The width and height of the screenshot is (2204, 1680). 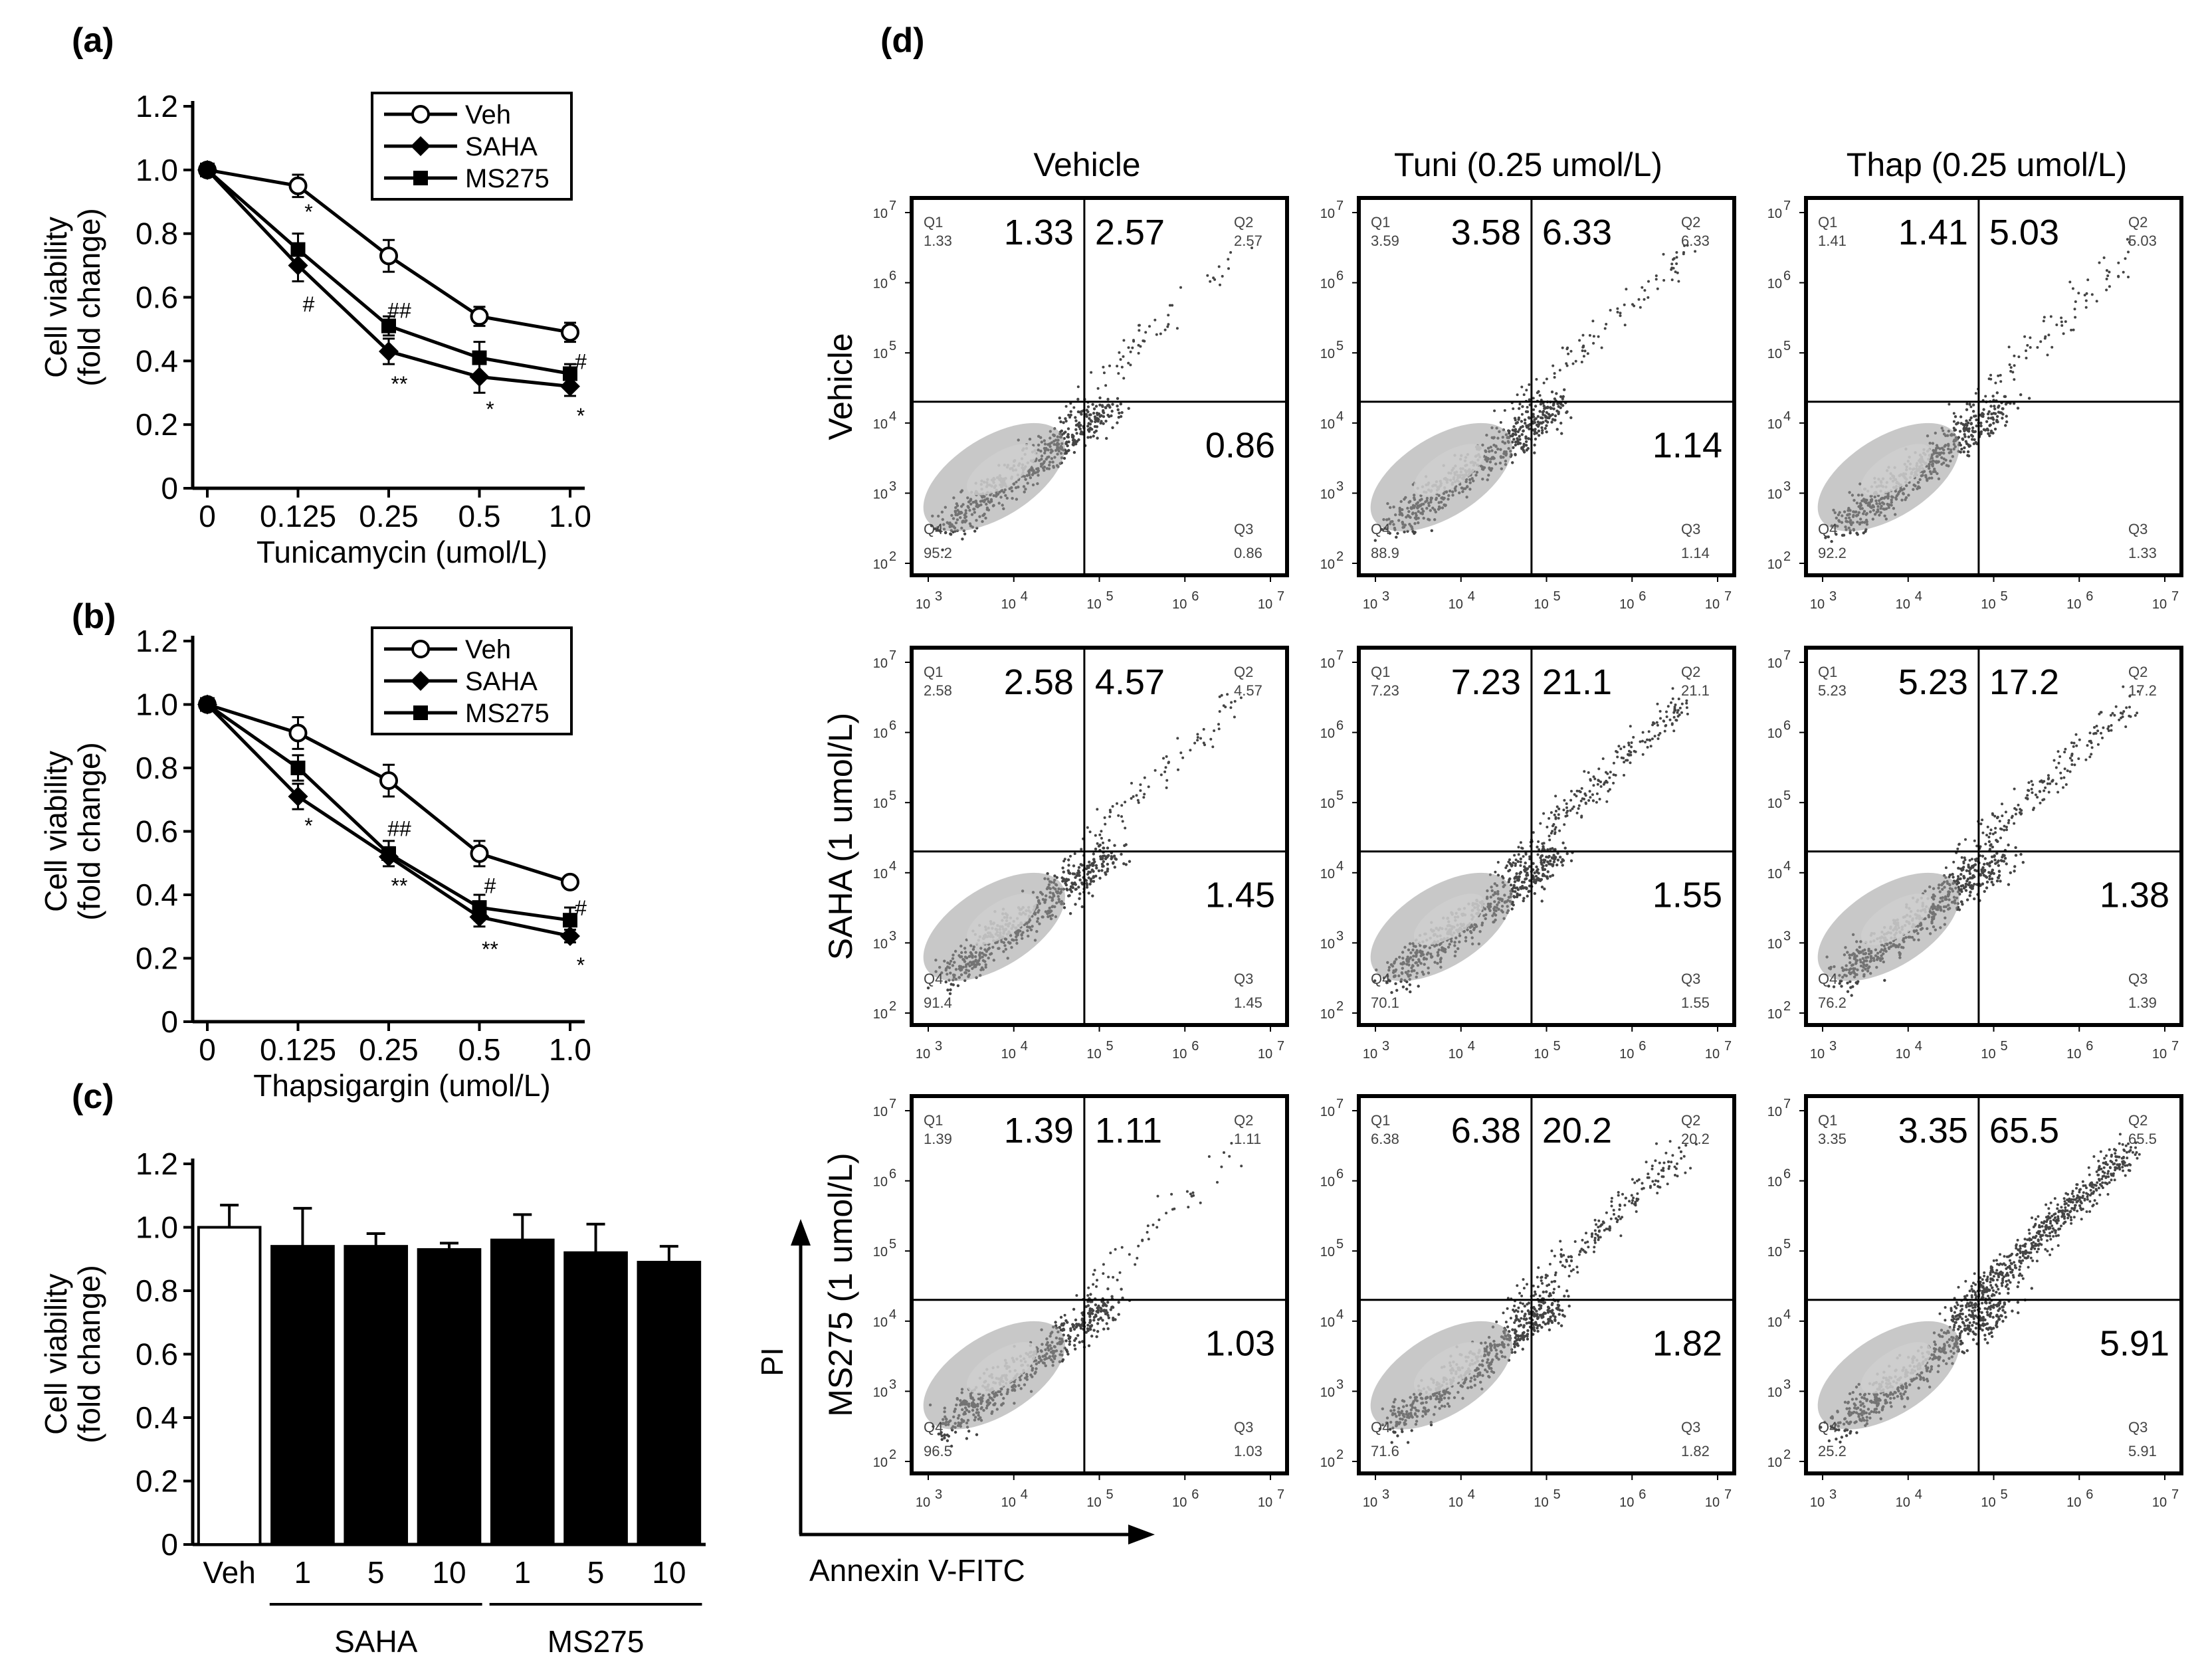 What do you see at coordinates (298, 733) in the screenshot?
I see `data-point-veh` at bounding box center [298, 733].